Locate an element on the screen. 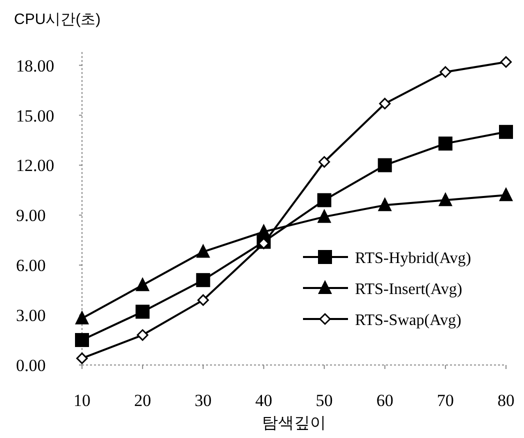  y-tick-label: 18.00 is located at coordinates (35, 66).